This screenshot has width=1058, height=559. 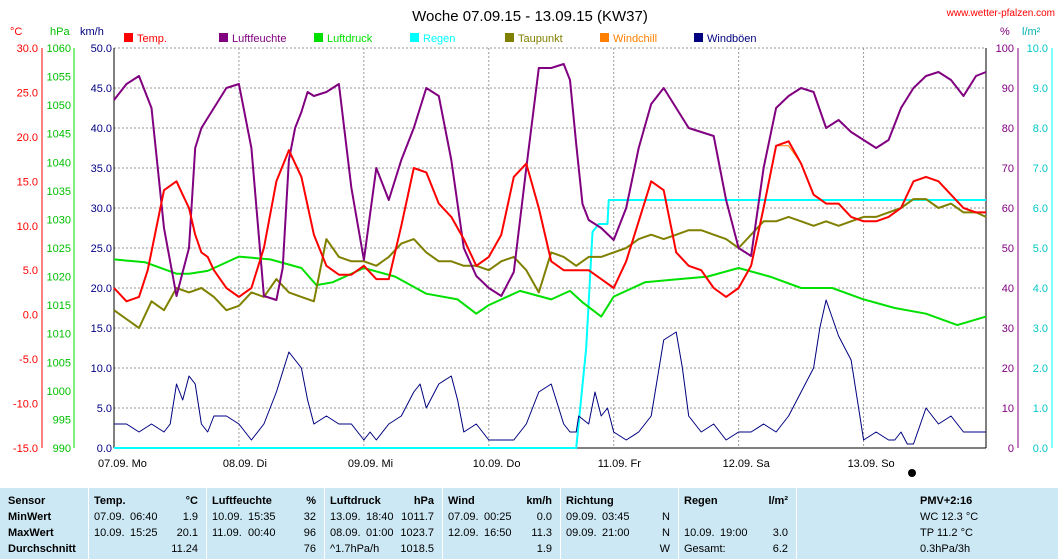 I want to click on x-day-label: 09.09. Mi, so click(x=370, y=464).